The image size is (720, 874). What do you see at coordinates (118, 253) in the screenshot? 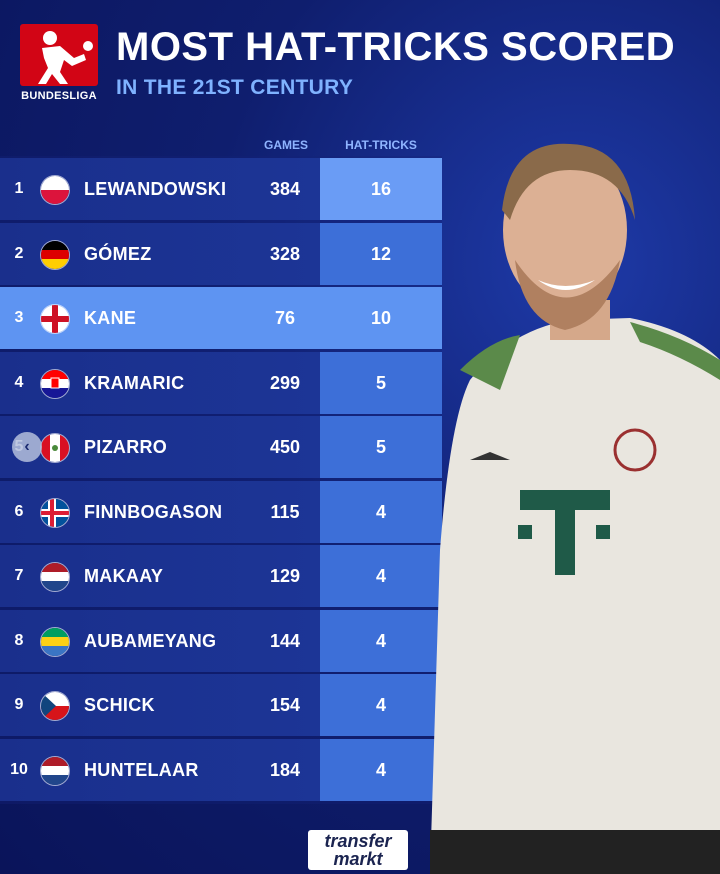
I see `player-name: GÓMEZ` at bounding box center [118, 253].